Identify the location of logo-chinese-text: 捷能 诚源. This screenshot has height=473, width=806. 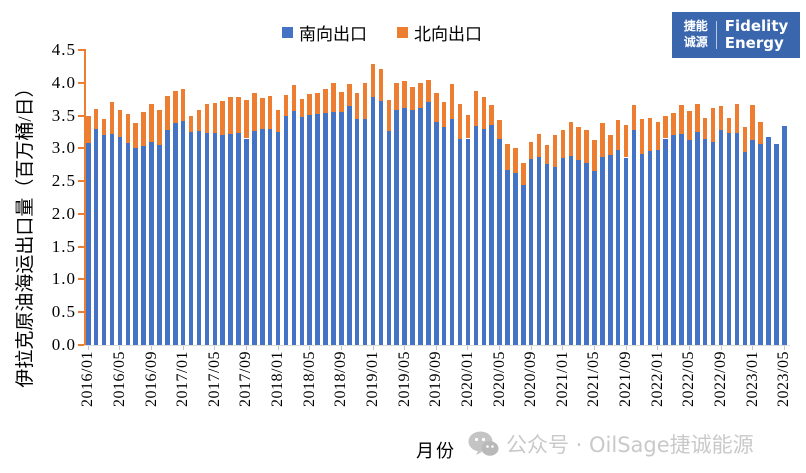
(696, 34).